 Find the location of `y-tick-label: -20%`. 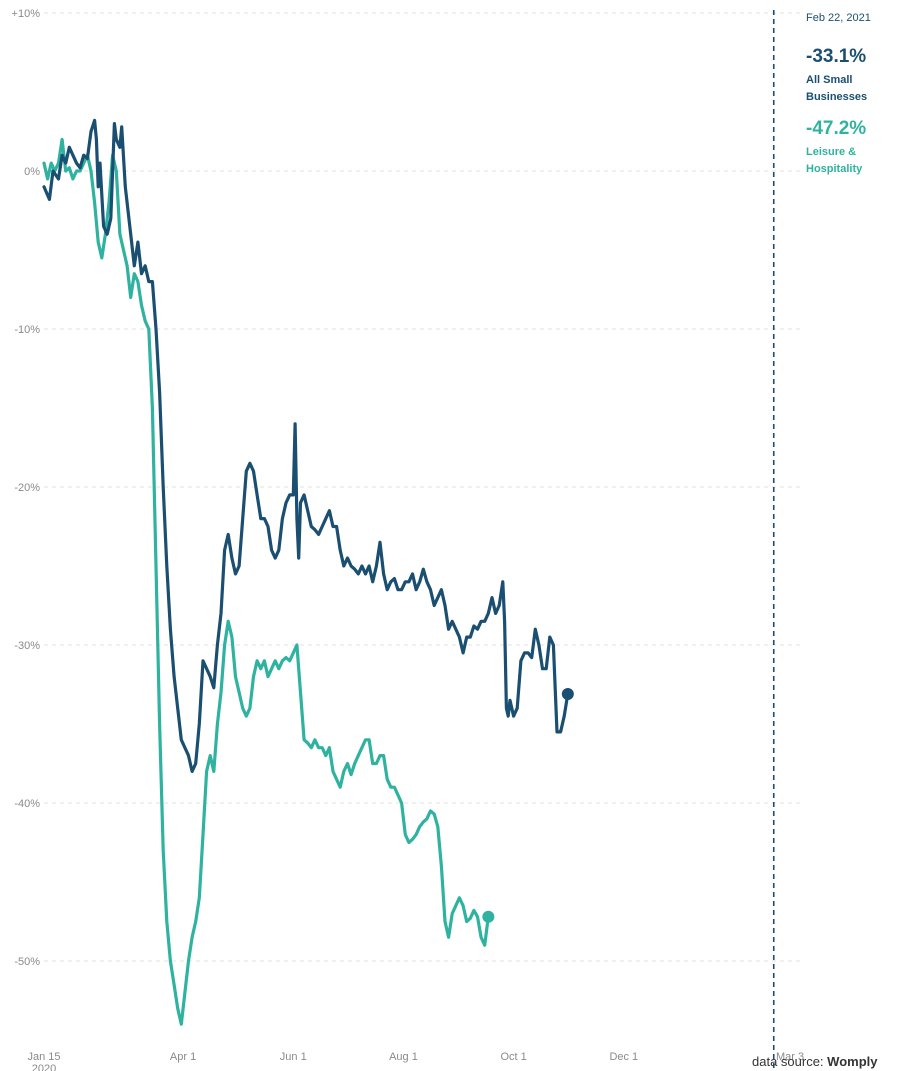

y-tick-label: -20% is located at coordinates (27, 488).